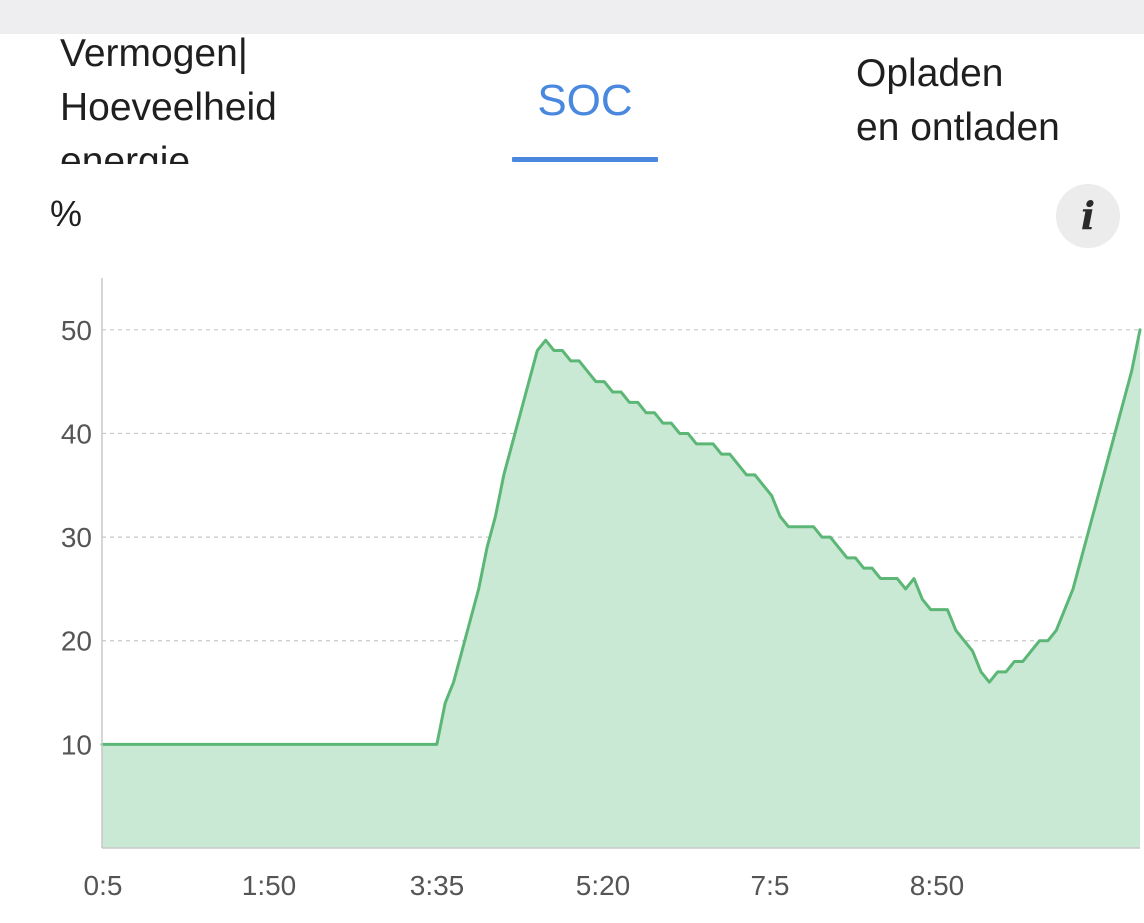  I want to click on top-strip, so click(572, 17).